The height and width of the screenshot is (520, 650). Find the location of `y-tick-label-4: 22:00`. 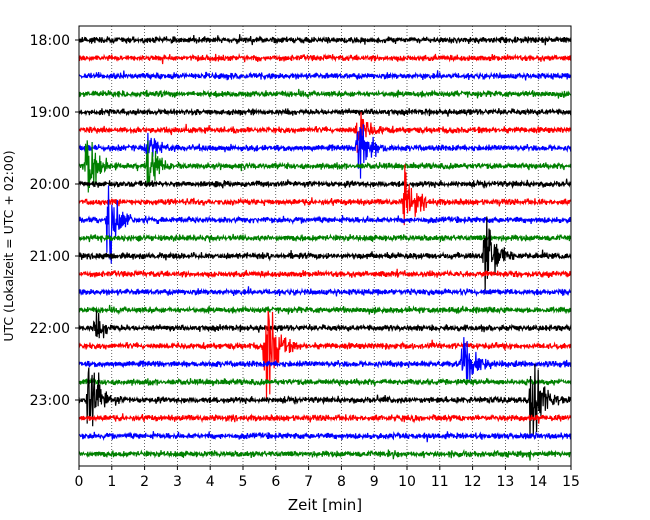

y-tick-label-4: 22:00 is located at coordinates (50, 329).